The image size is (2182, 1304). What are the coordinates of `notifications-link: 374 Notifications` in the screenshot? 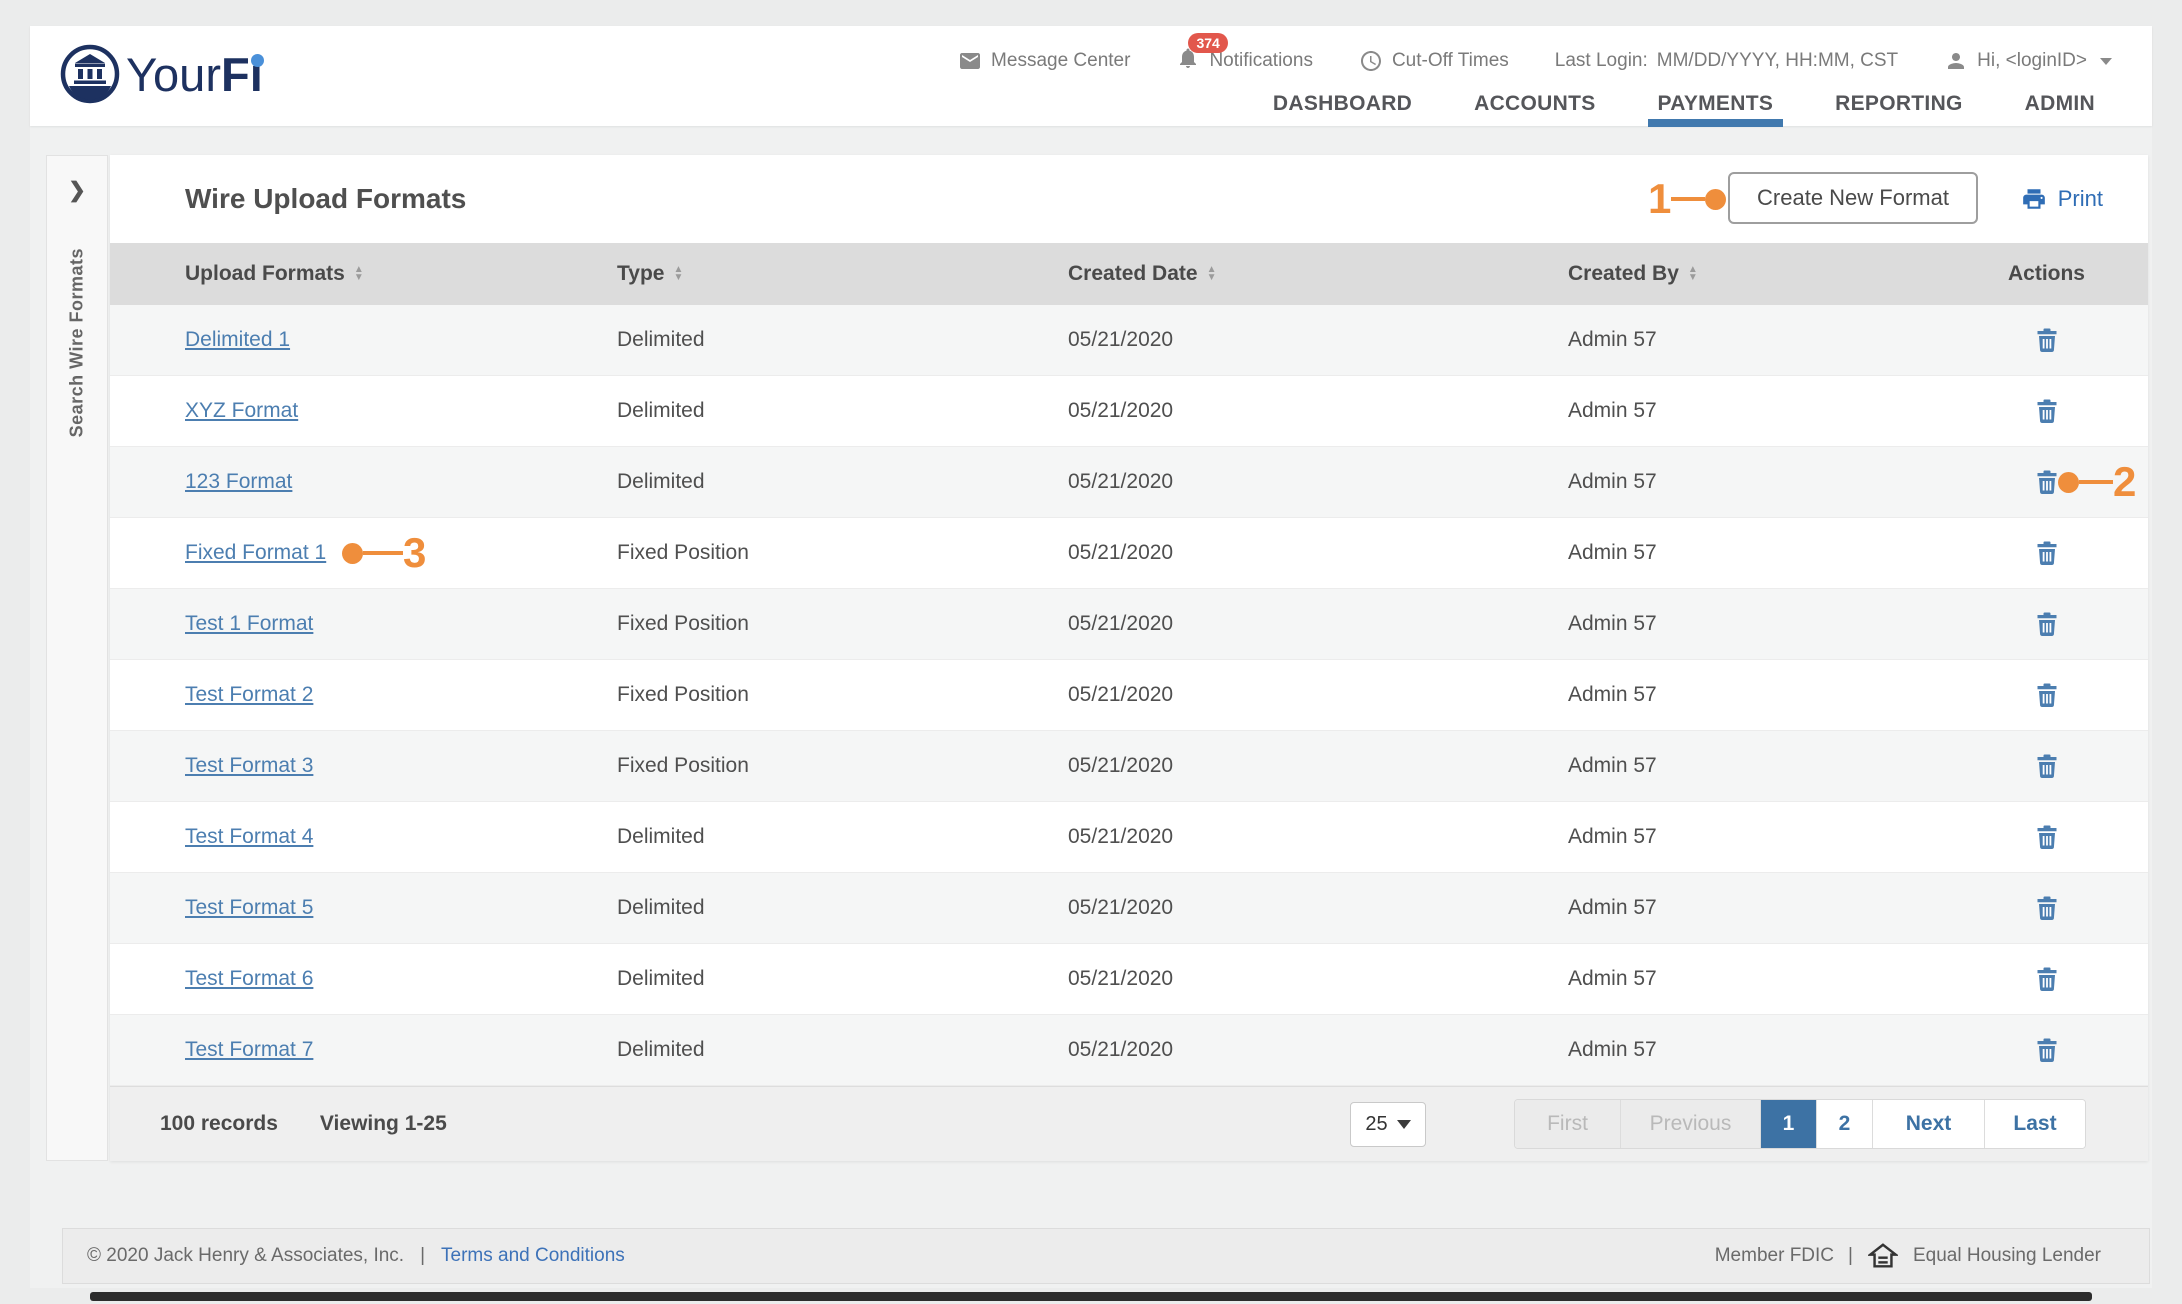 It's located at (1244, 54).